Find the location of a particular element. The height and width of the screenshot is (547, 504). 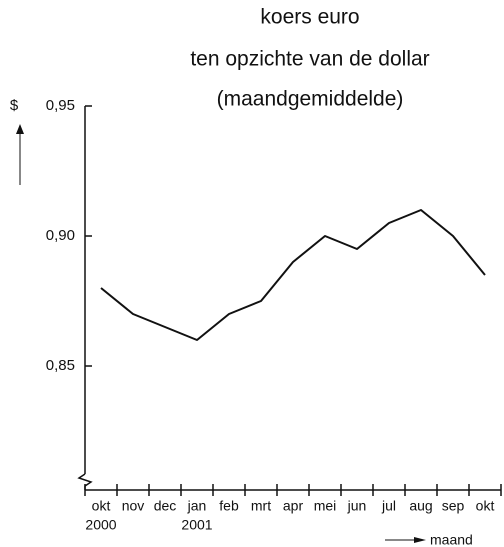

chart-title: ten opzichte van de dollar is located at coordinates (309, 59).